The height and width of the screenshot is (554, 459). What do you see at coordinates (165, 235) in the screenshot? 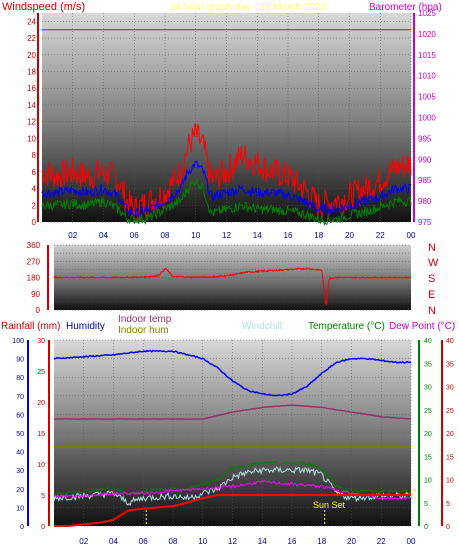
I see `wind-x-tick-label: 08` at bounding box center [165, 235].